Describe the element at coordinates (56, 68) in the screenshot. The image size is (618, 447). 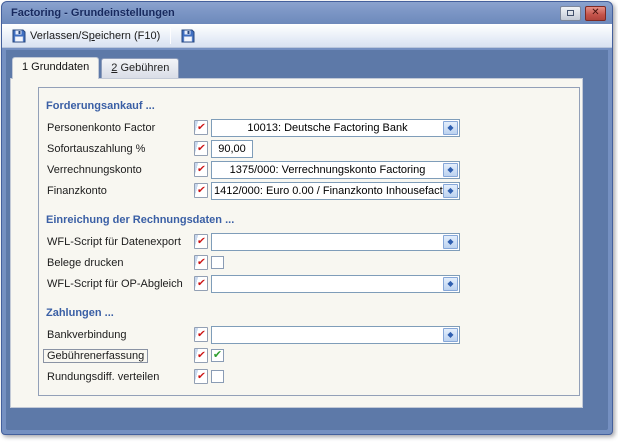
I see `tab-grunddaten: 1 Grunddaten` at that location.